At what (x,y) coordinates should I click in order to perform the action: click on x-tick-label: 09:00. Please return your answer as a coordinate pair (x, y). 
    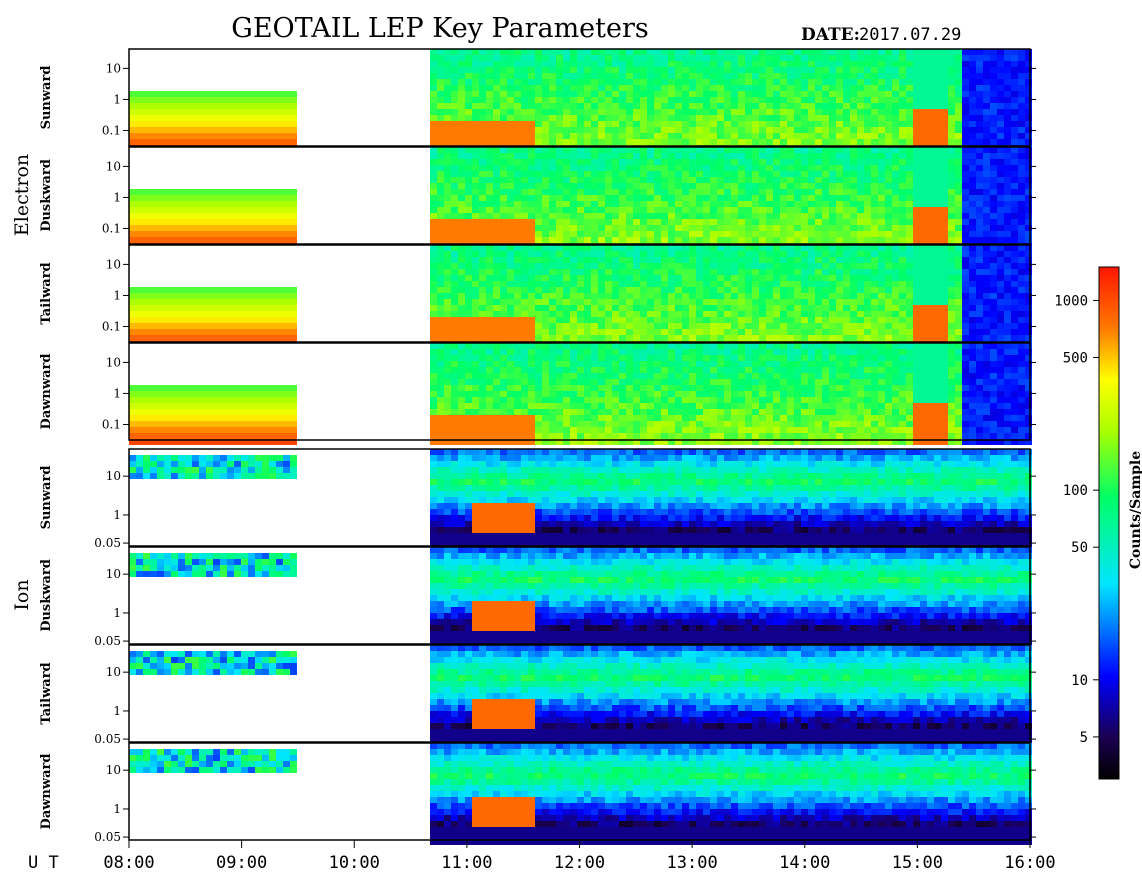
    Looking at the image, I should click on (241, 863).